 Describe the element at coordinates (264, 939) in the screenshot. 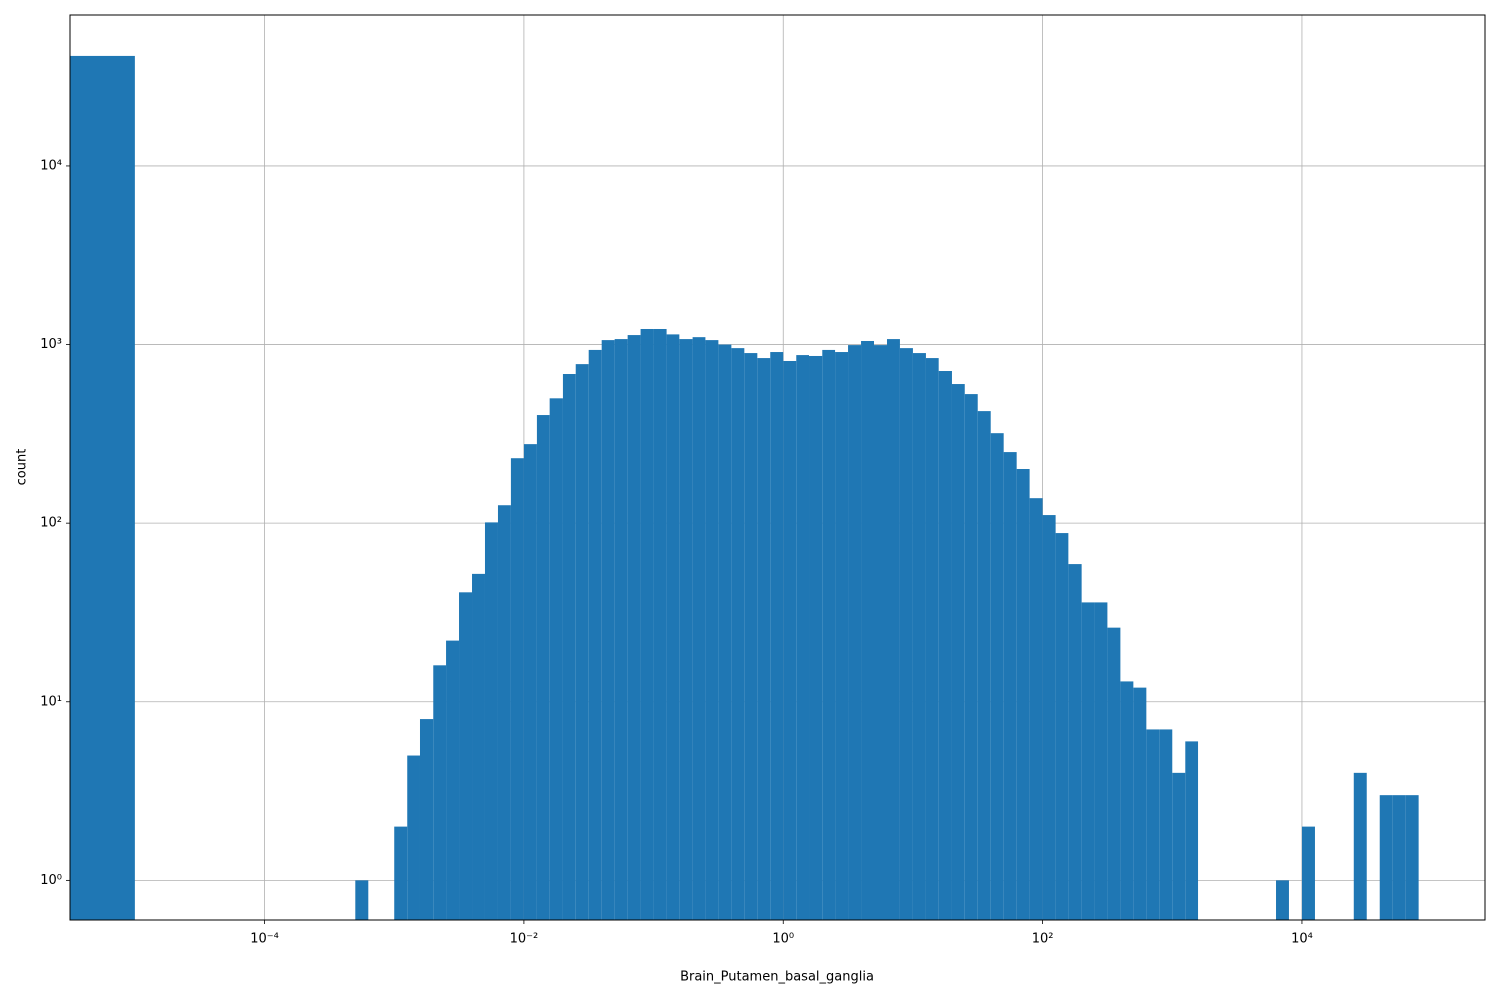

I see `x-tick-label: 10⁻⁴` at that location.